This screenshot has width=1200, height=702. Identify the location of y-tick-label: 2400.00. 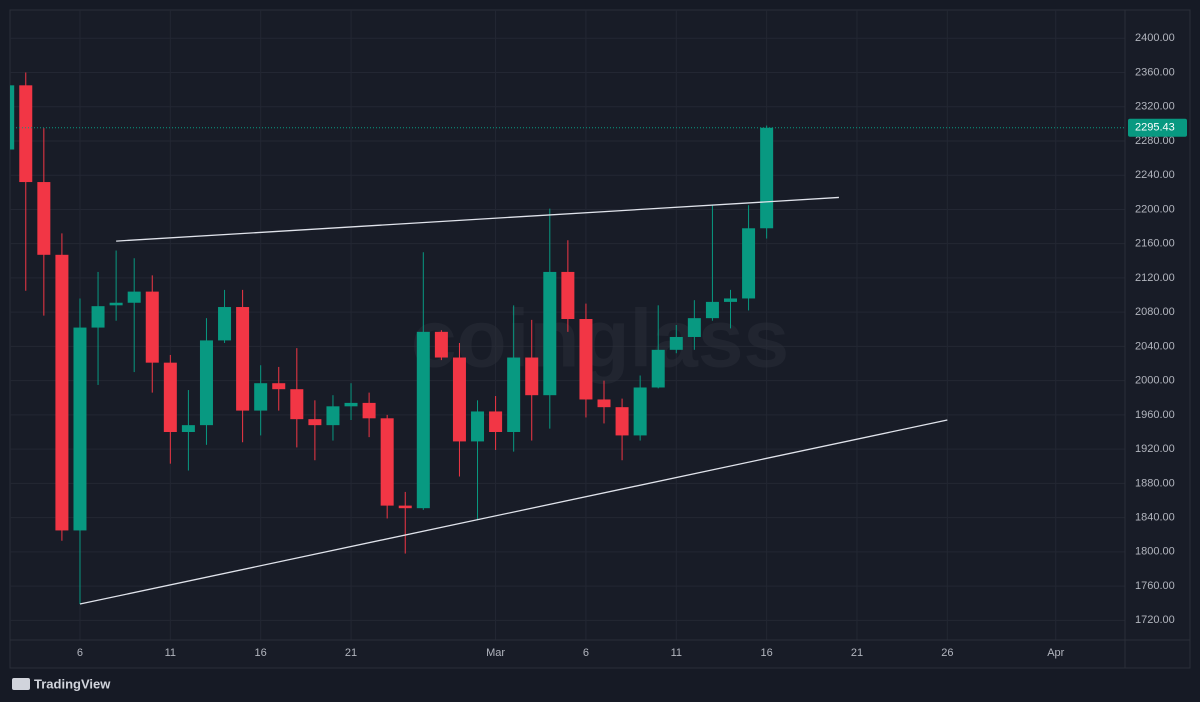
(1155, 38).